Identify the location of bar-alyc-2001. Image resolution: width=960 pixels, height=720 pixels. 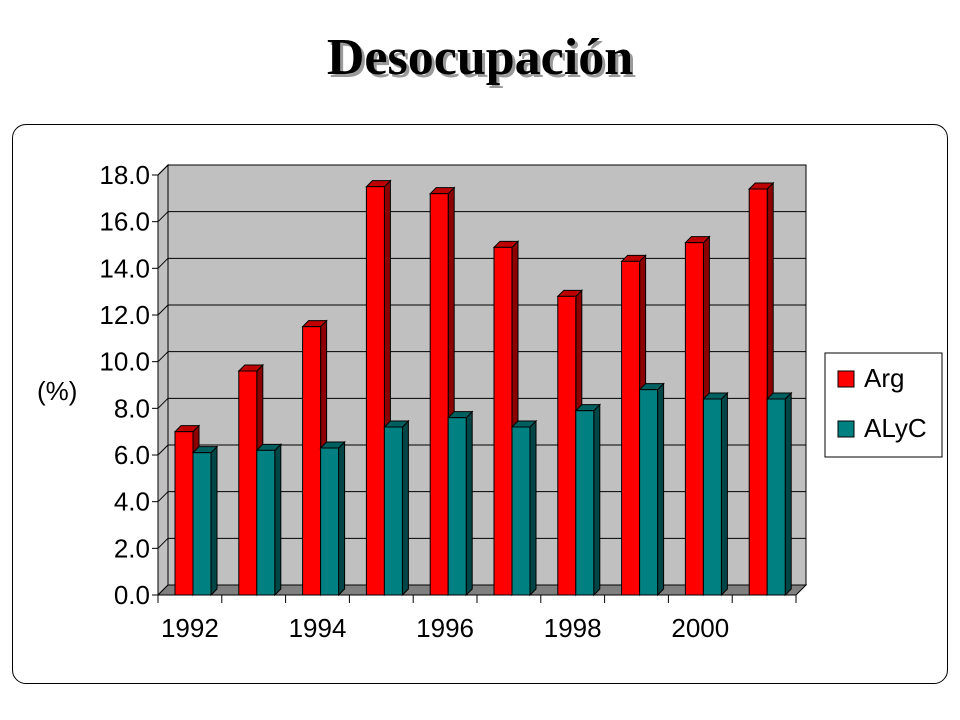
(779, 494).